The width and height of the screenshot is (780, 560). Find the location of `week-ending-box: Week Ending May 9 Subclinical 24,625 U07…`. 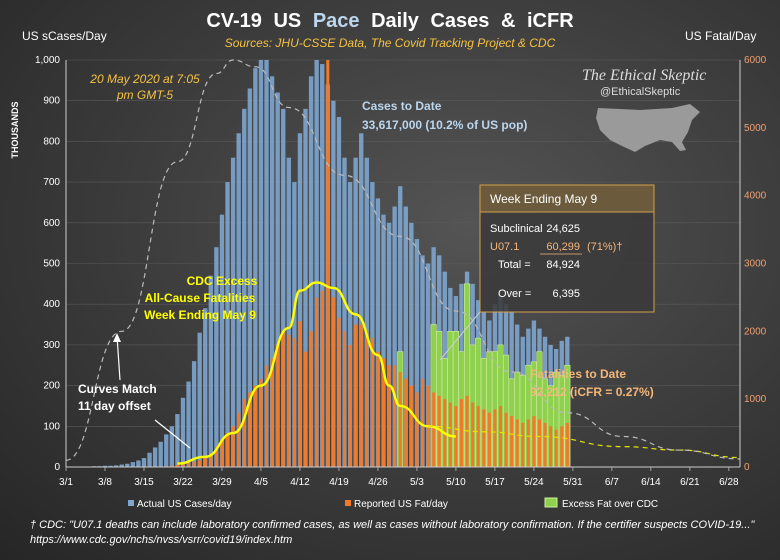

week-ending-box: Week Ending May 9 Subclinical 24,625 U07… is located at coordinates (567, 248).